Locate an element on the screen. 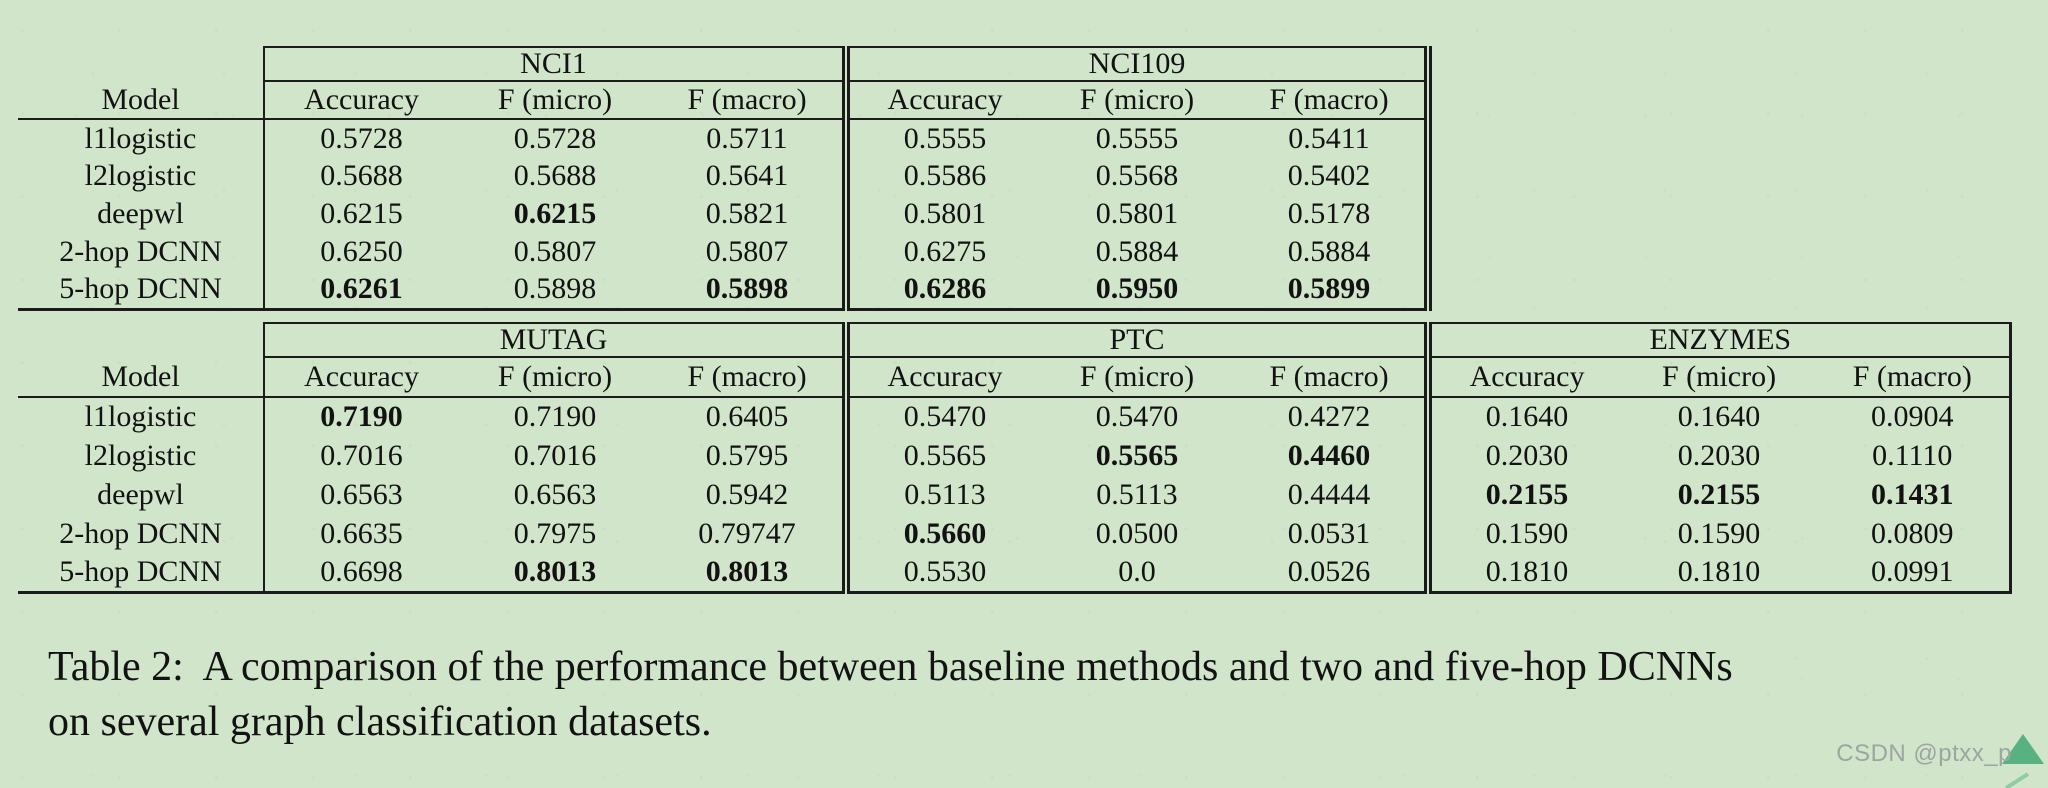 This screenshot has width=2048, height=788. value-cell: 0.6261 is located at coordinates (360, 291).